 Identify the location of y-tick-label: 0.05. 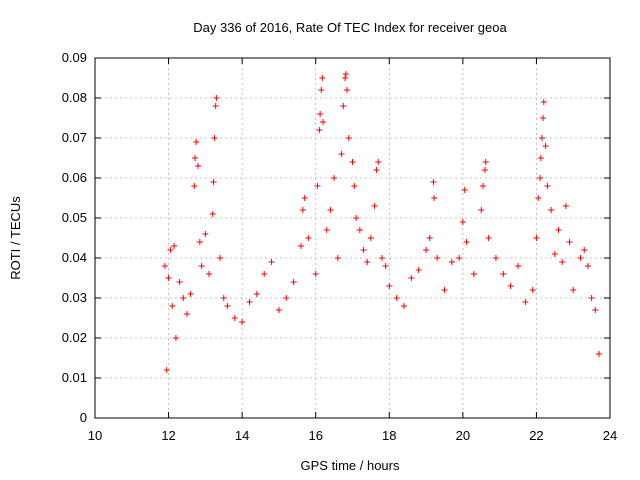
(74, 217).